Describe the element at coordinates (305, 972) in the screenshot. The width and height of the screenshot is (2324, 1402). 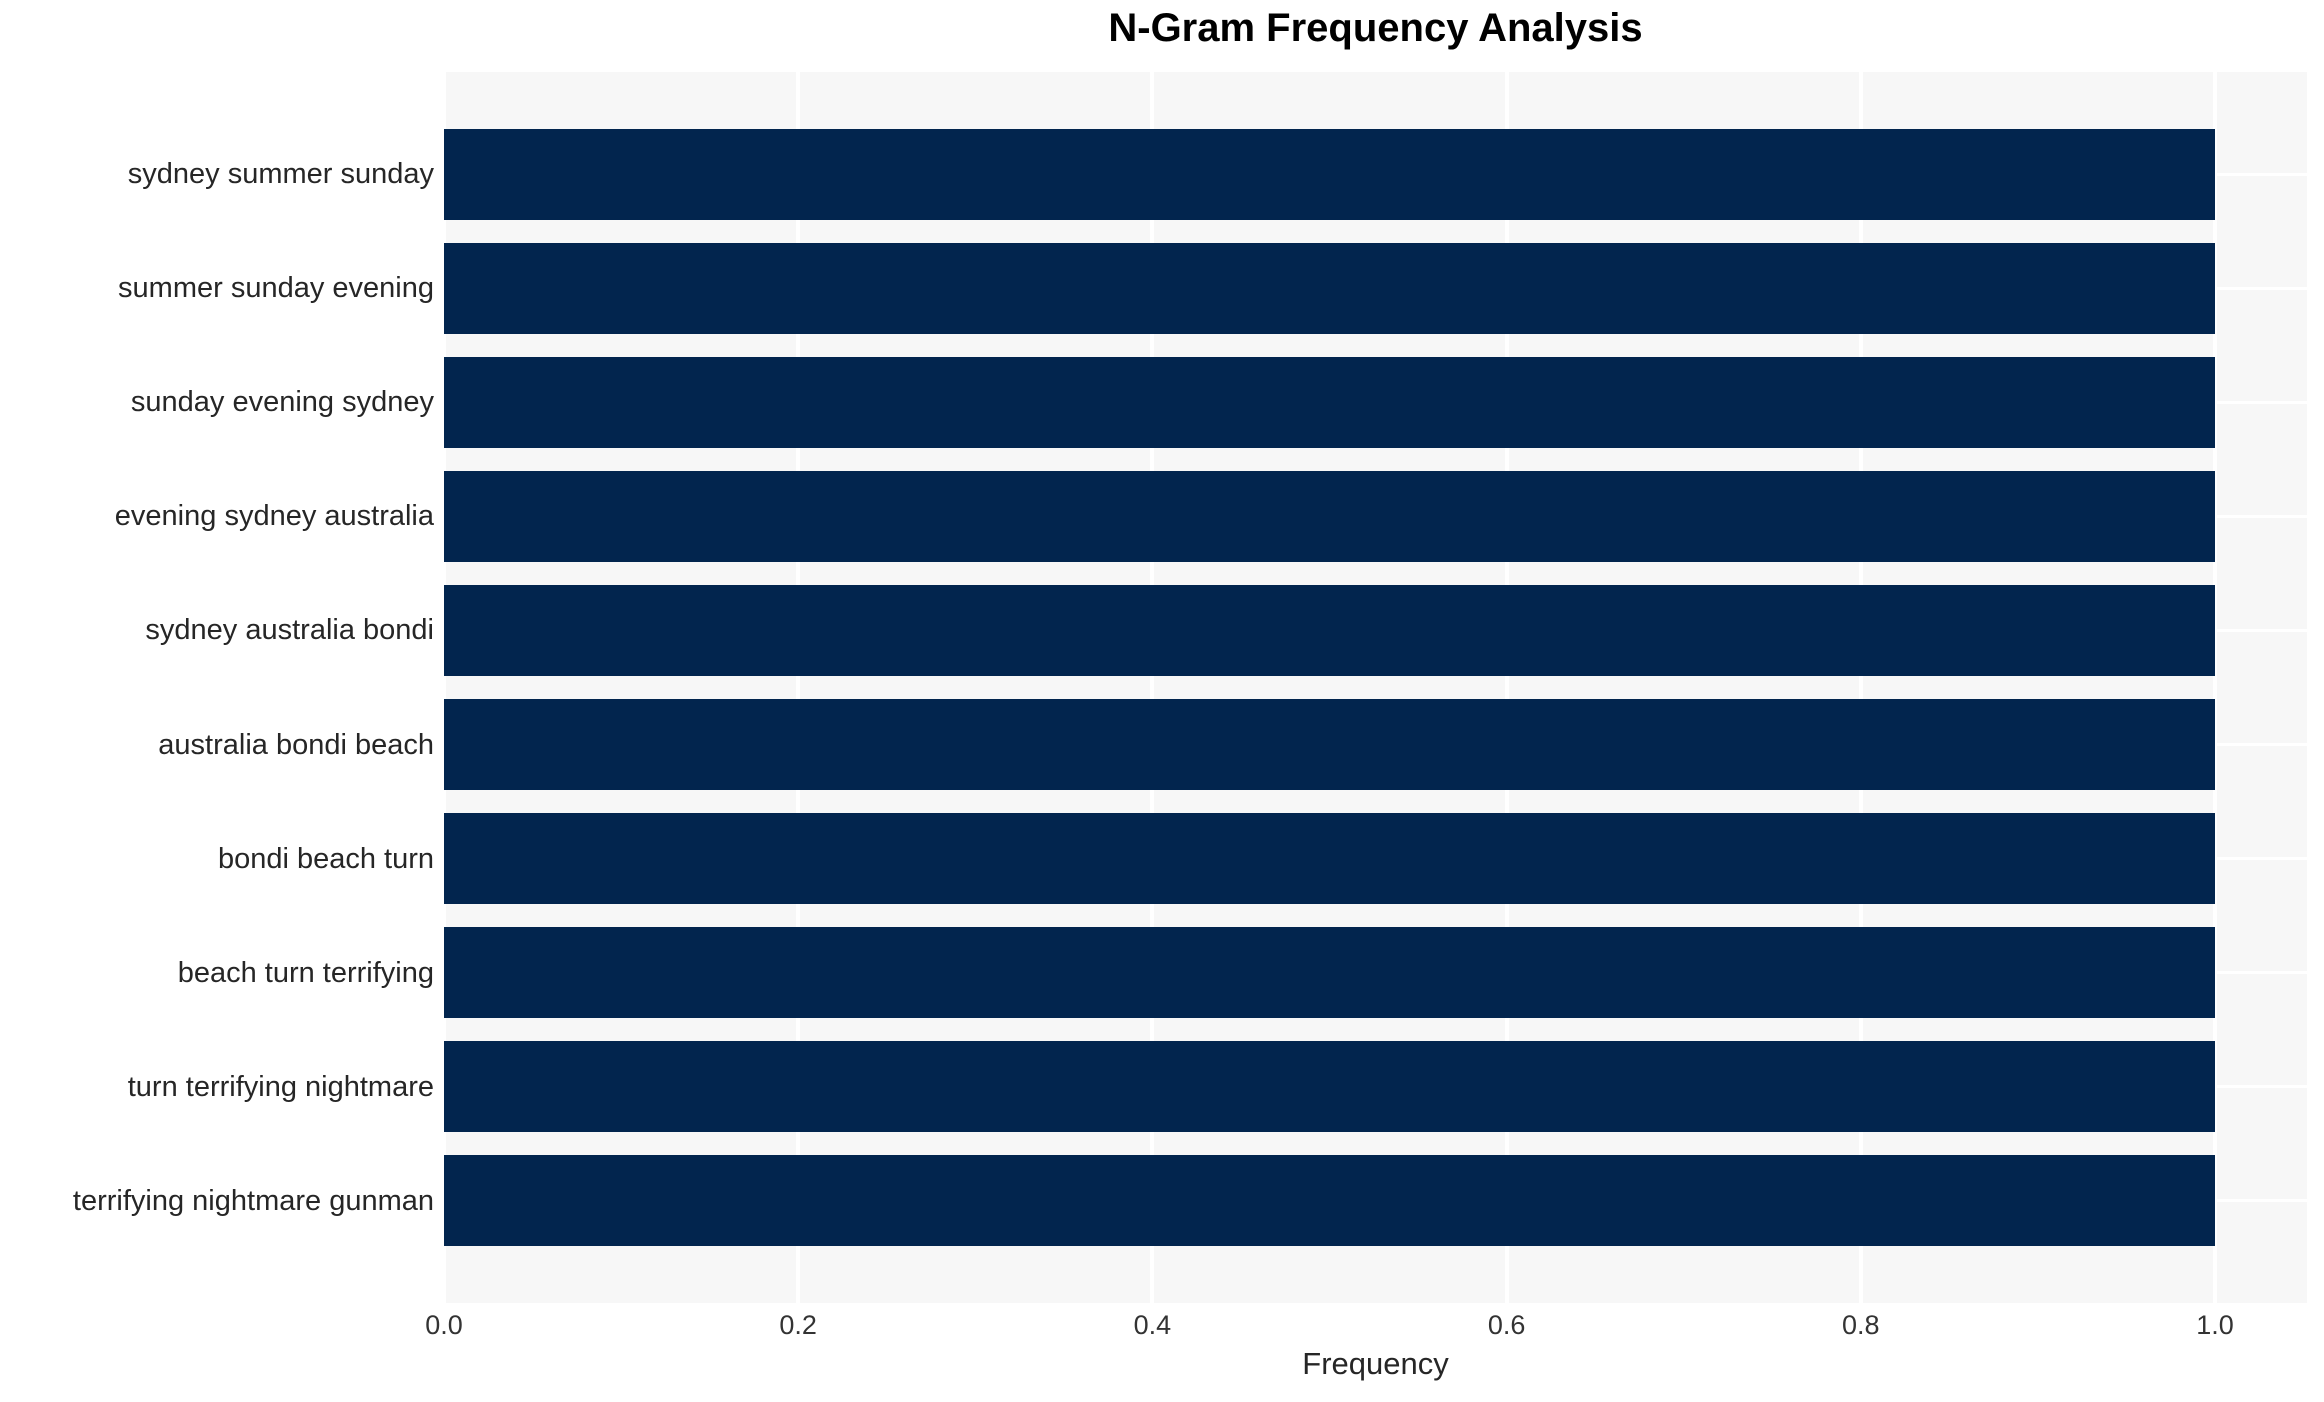
I see `y-tick-label: beach turn terrifying` at that location.